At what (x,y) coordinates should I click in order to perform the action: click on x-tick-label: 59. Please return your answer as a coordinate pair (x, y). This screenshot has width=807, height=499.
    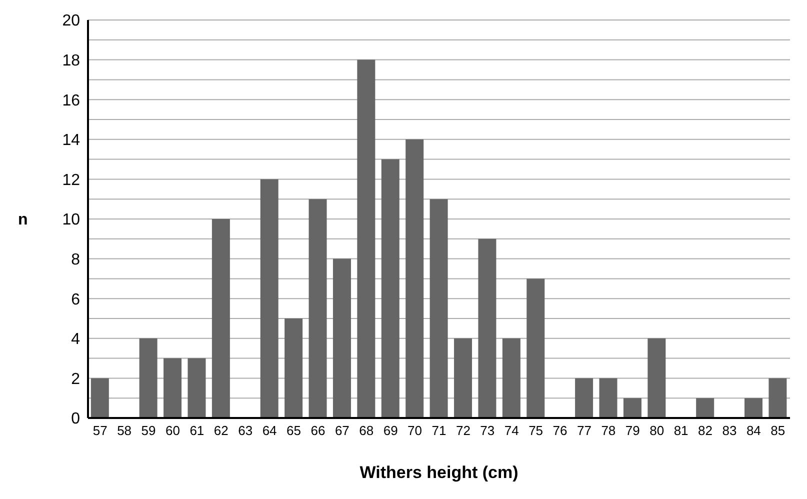
    Looking at the image, I should click on (148, 430).